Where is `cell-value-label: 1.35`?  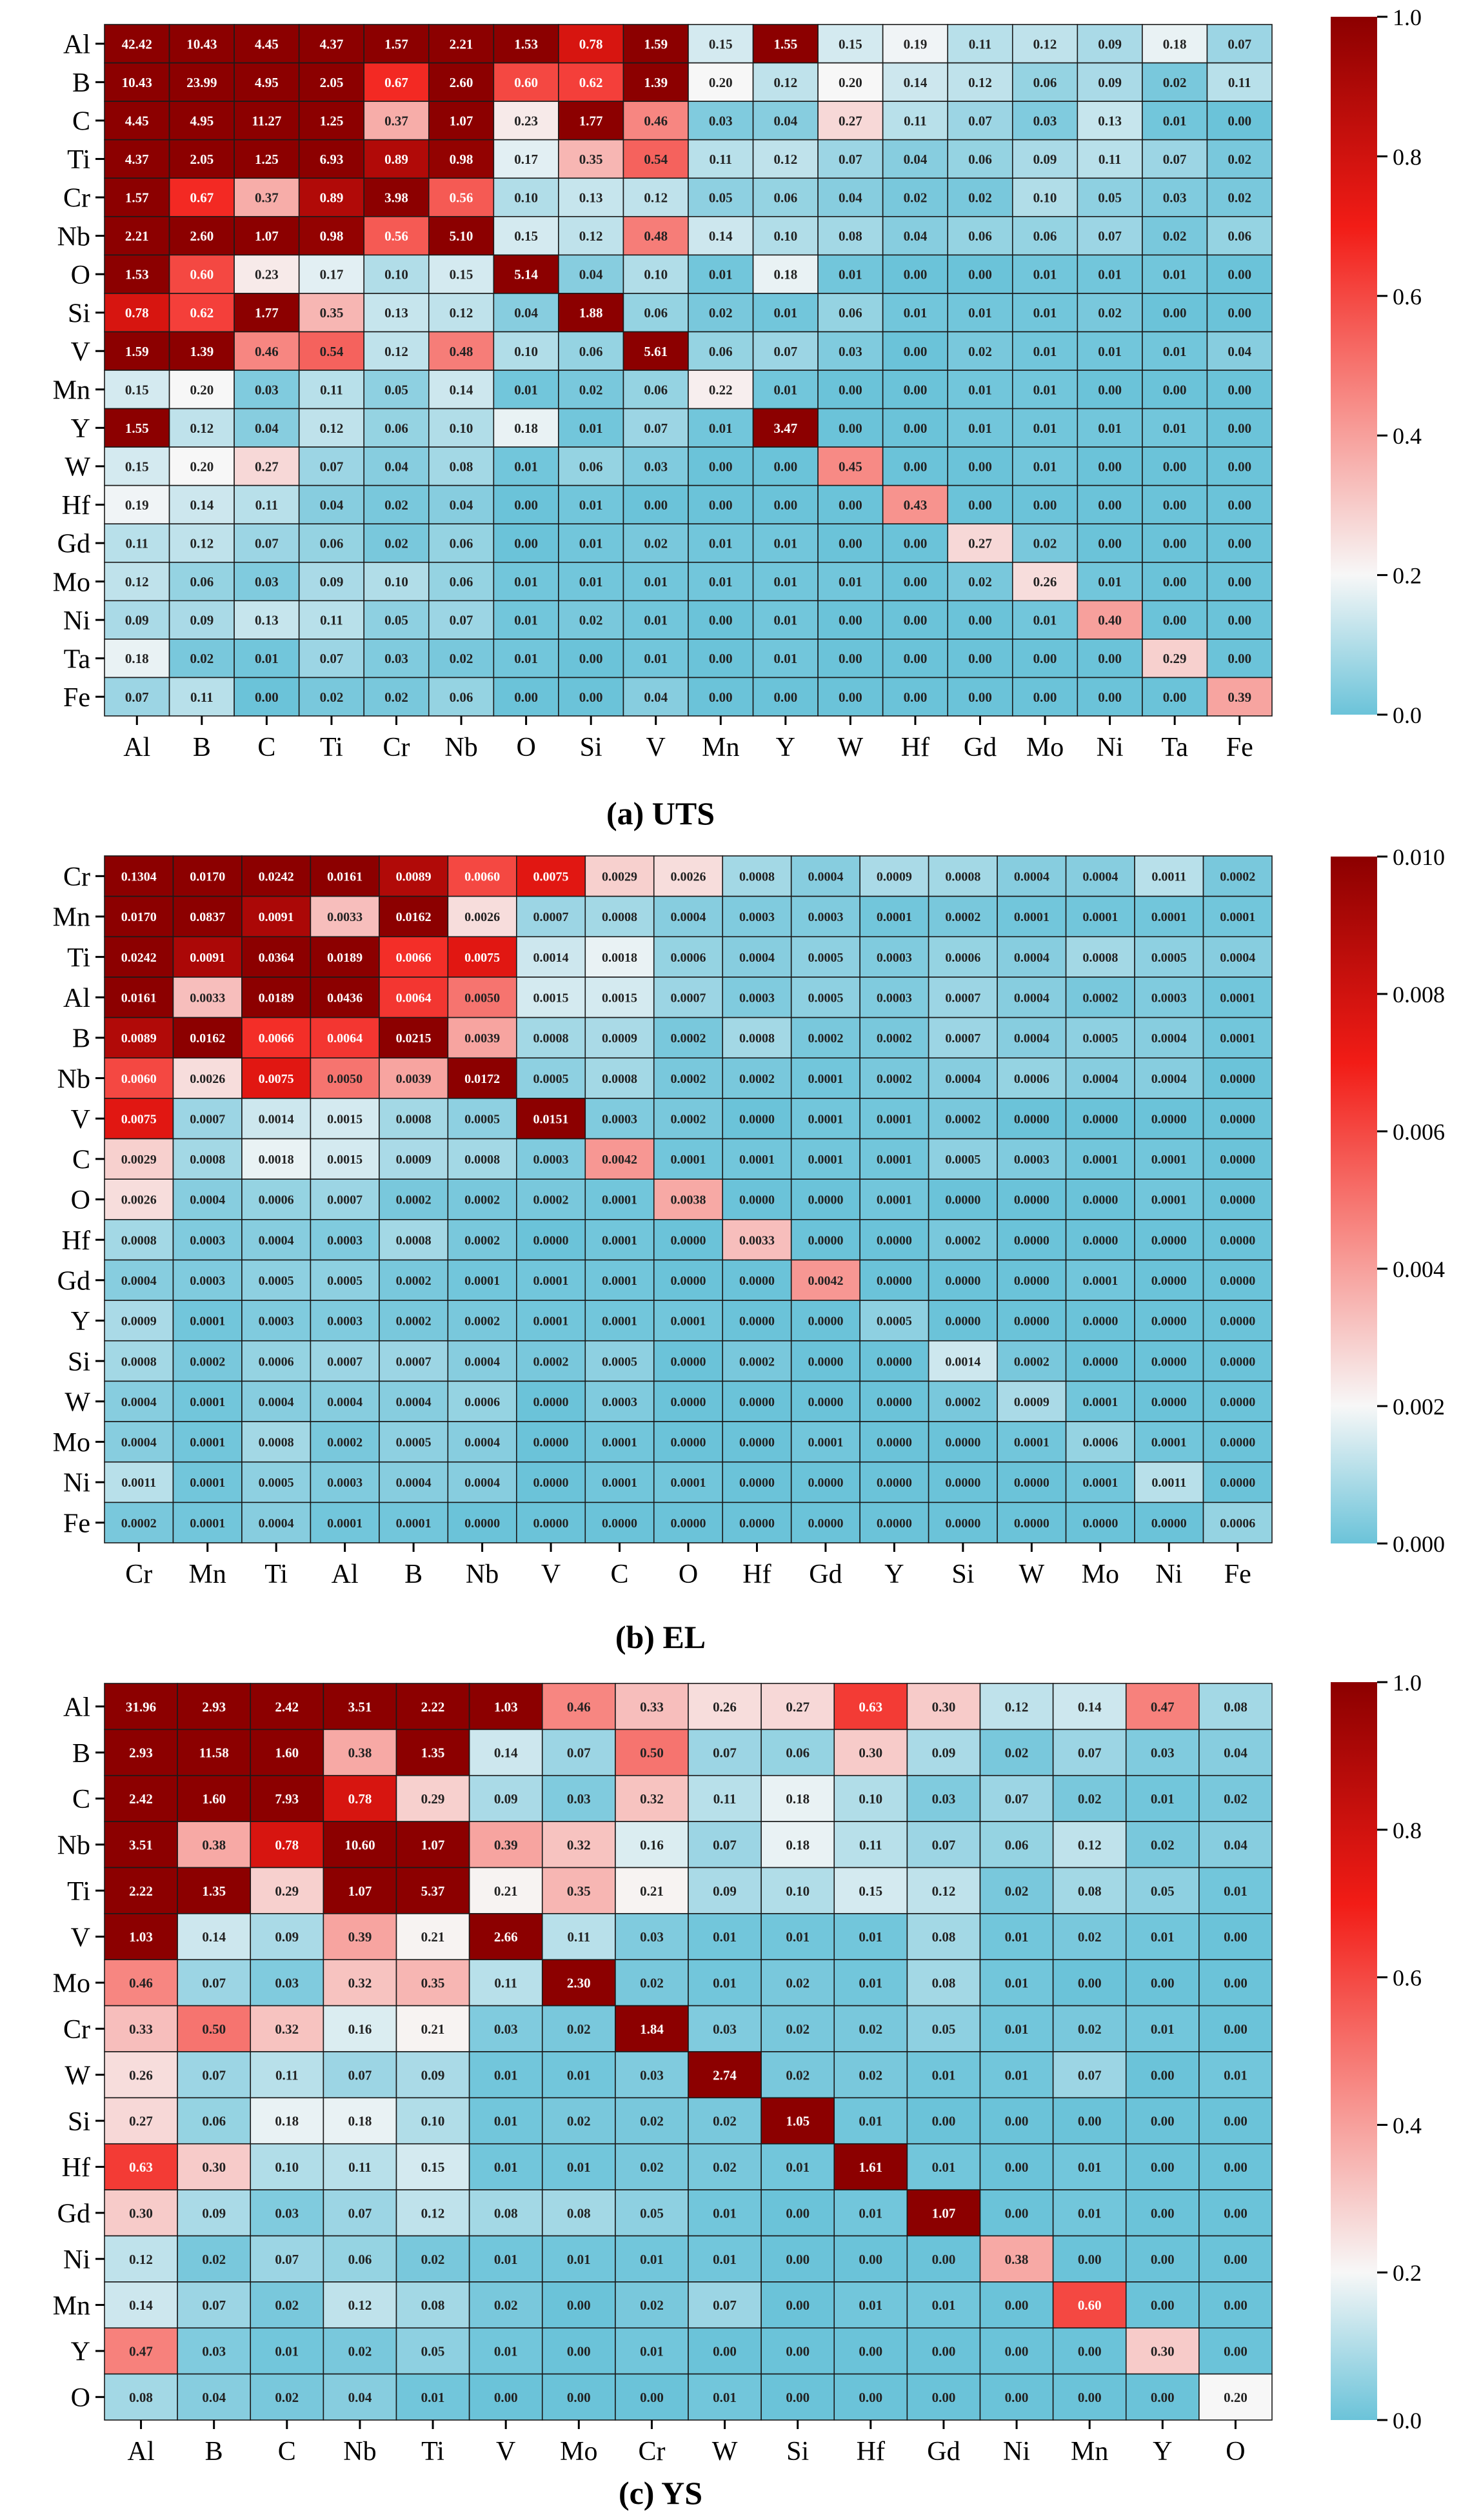
cell-value-label: 1.35 is located at coordinates (214, 1891).